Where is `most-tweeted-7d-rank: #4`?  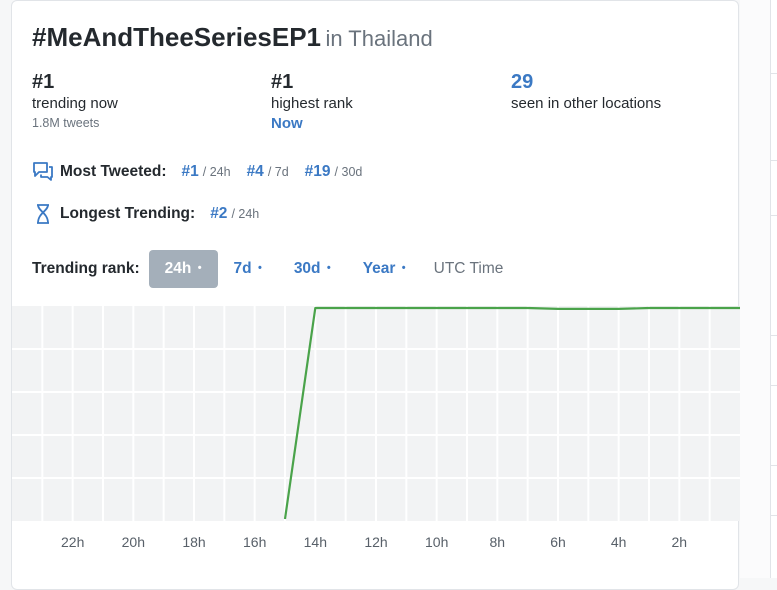
most-tweeted-7d-rank: #4 is located at coordinates (255, 171).